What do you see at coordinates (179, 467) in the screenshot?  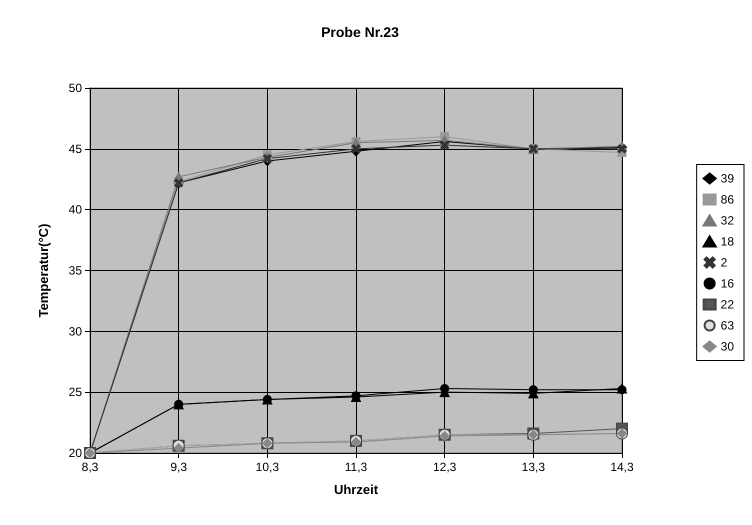 I see `x-tick-label: 9,3` at bounding box center [179, 467].